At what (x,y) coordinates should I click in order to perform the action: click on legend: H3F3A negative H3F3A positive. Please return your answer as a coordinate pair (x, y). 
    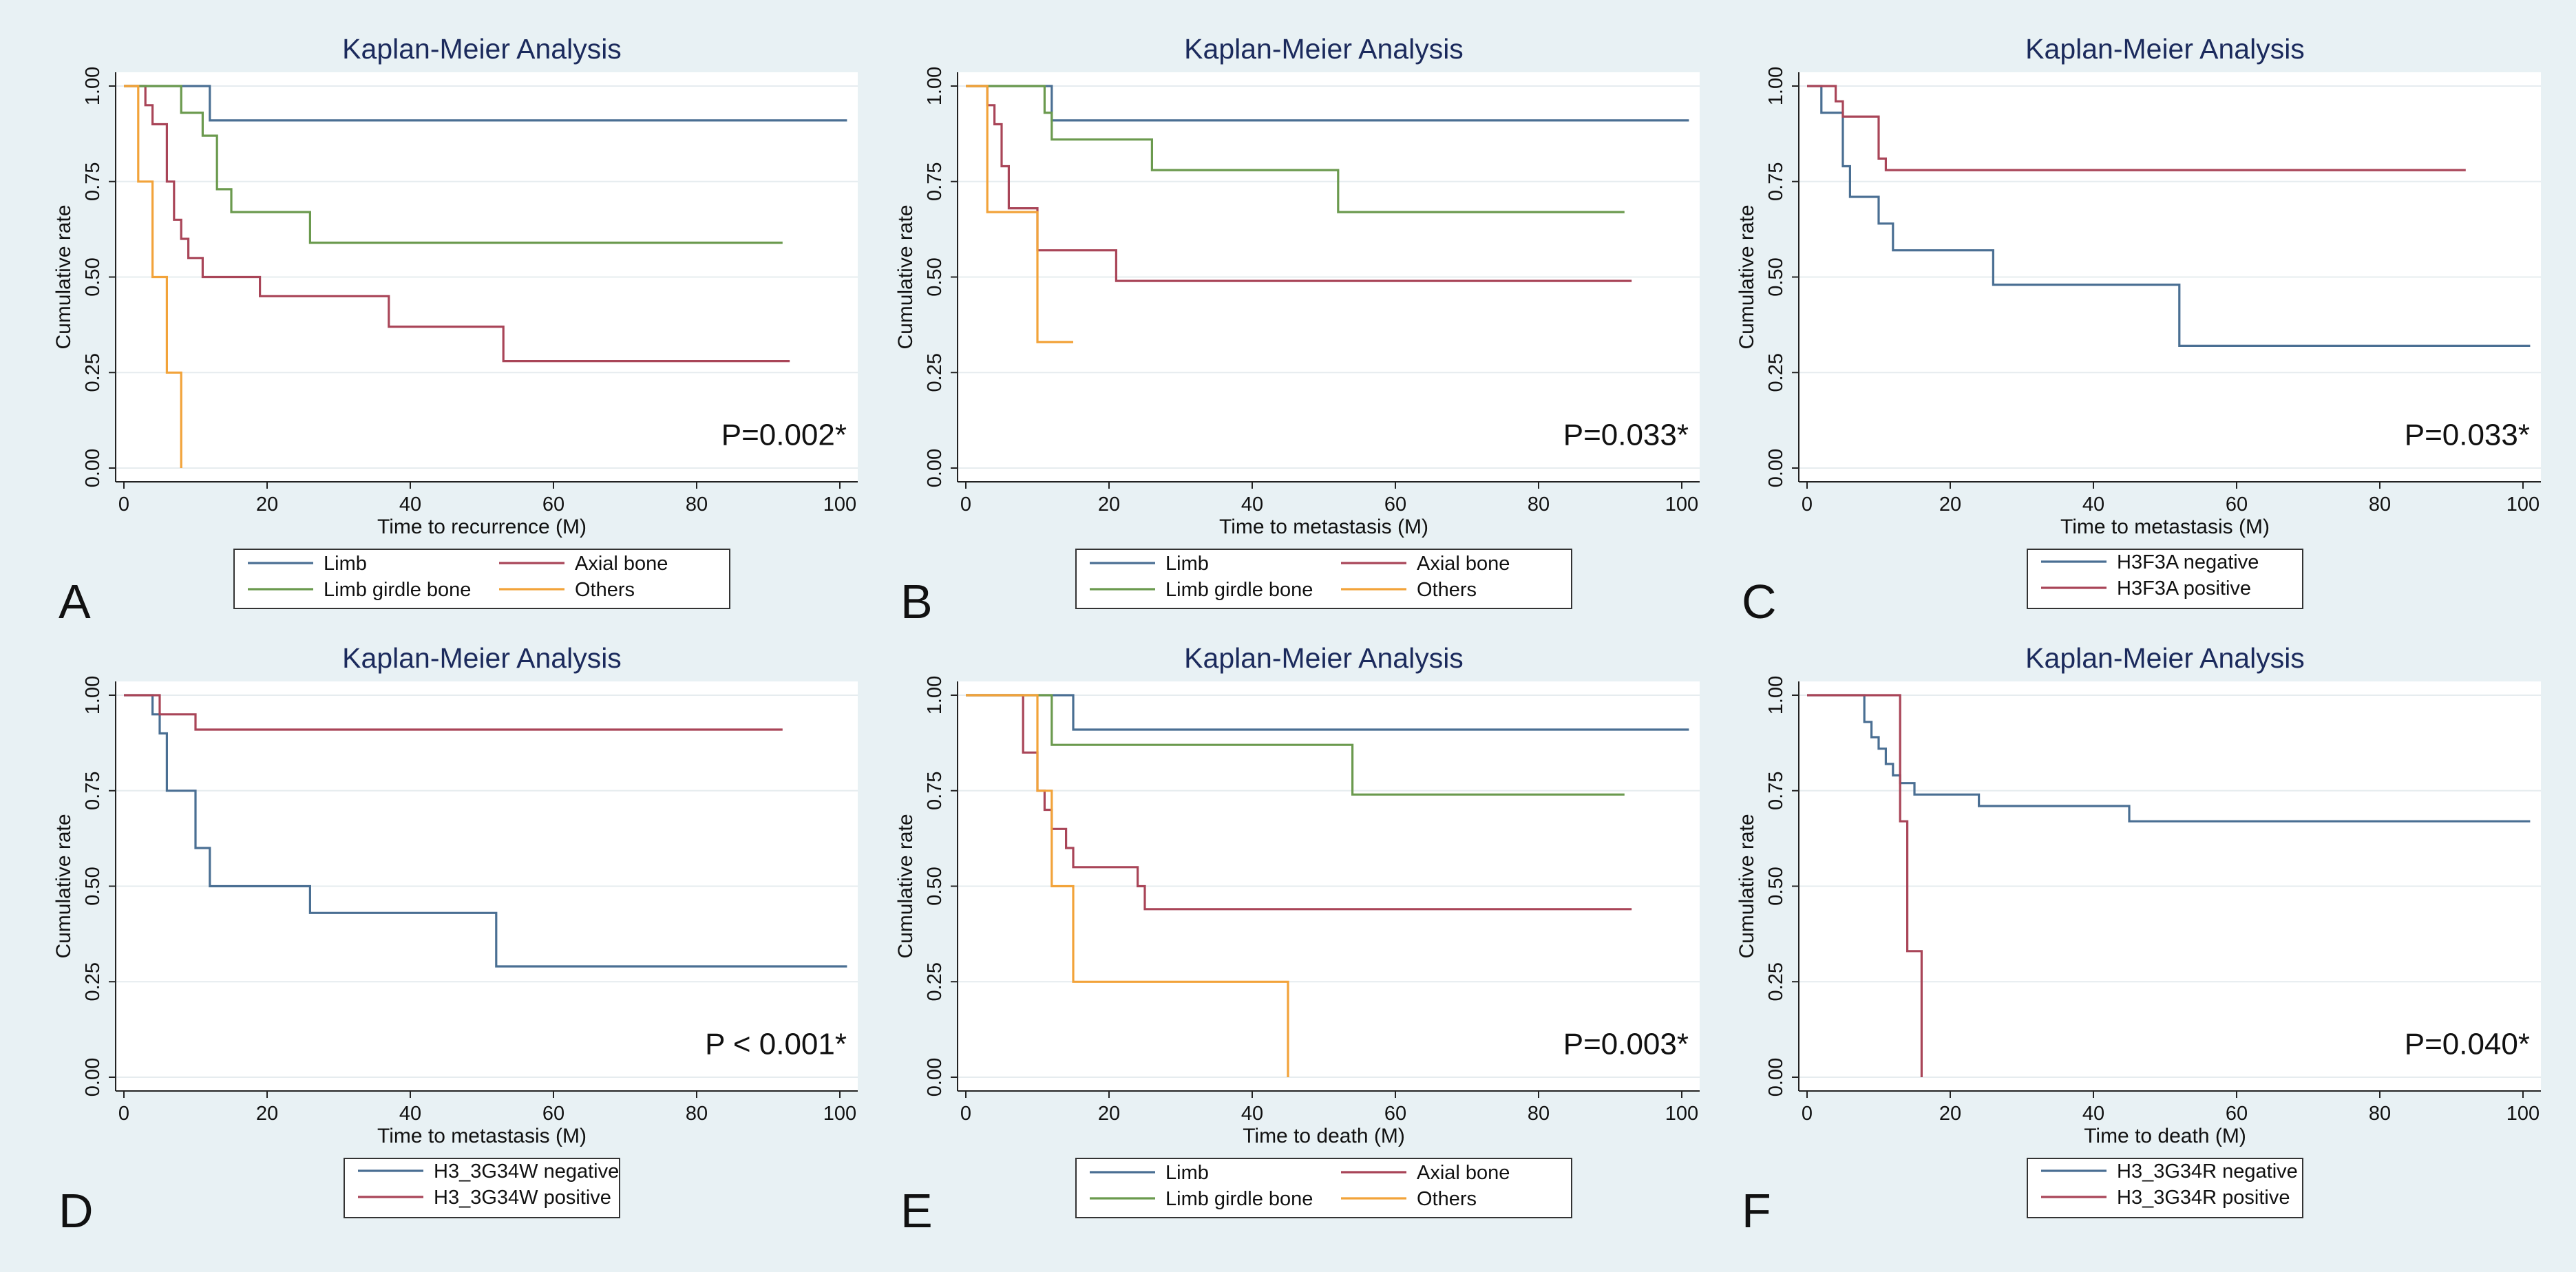
    Looking at the image, I should click on (2165, 579).